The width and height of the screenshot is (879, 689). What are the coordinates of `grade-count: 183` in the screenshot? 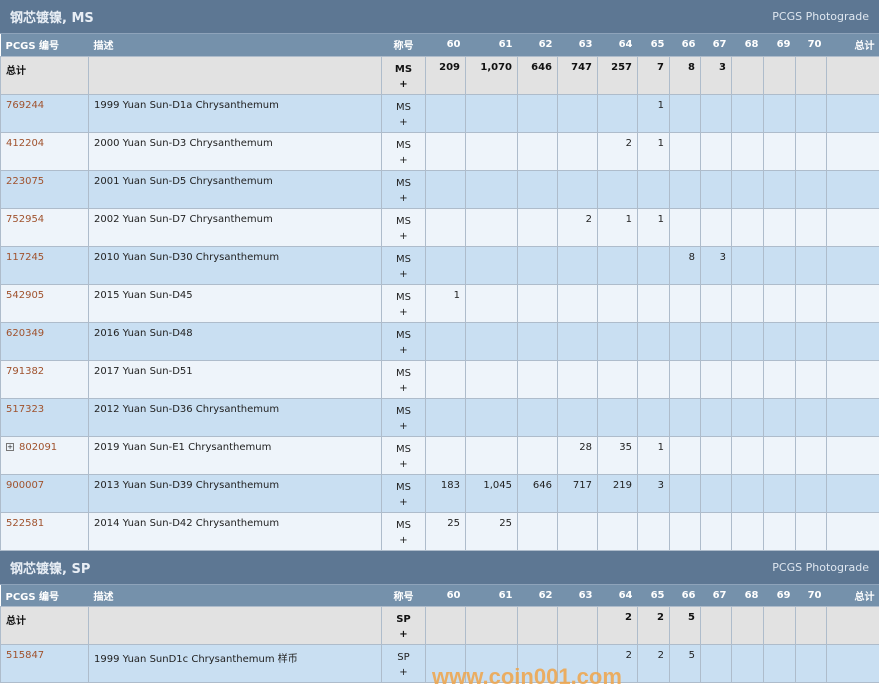 It's located at (446, 493).